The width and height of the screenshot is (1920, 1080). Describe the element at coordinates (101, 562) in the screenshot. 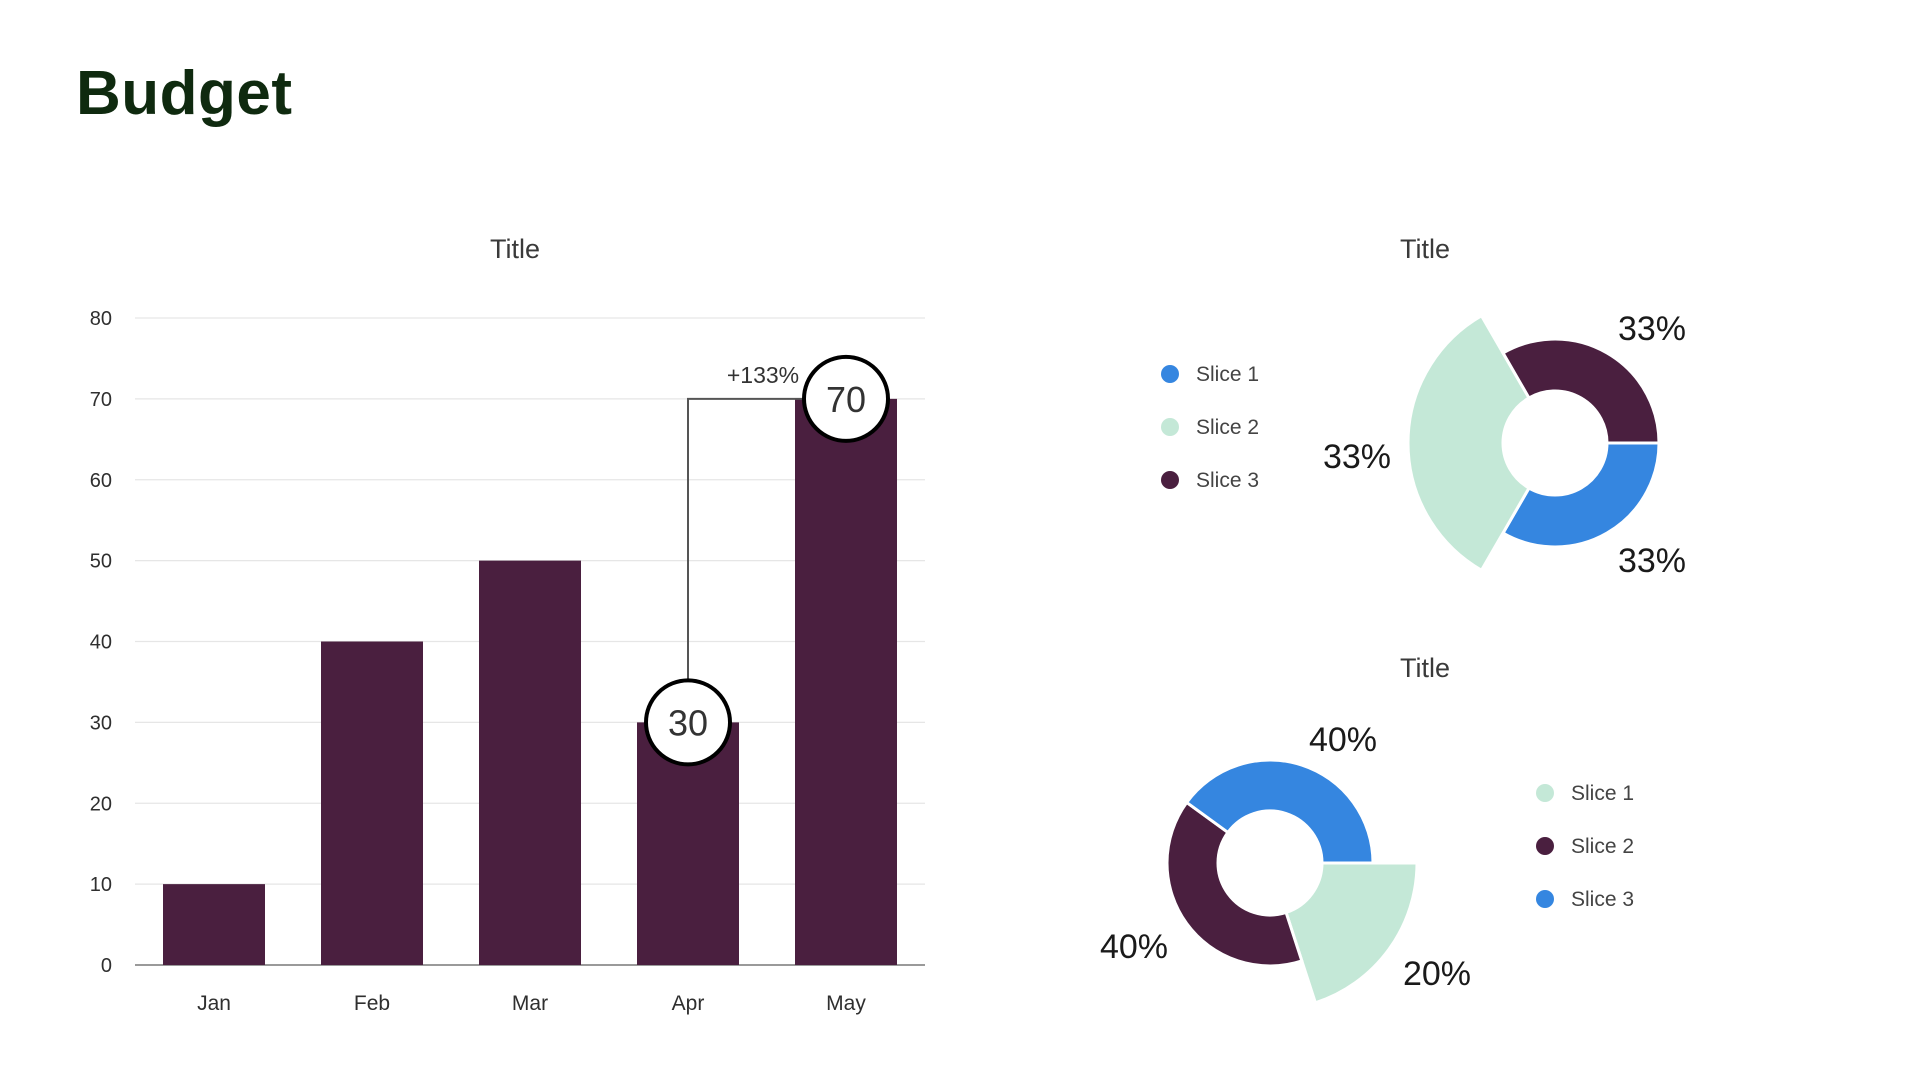

I see `y-tick-label: 50` at that location.